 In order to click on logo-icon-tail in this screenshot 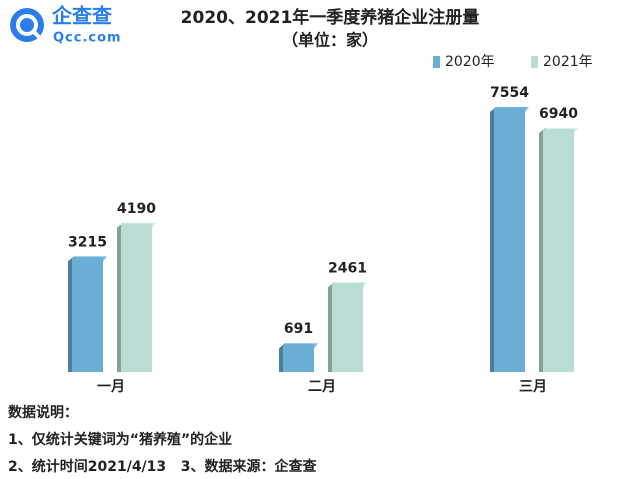, I will do `click(35, 33)`.